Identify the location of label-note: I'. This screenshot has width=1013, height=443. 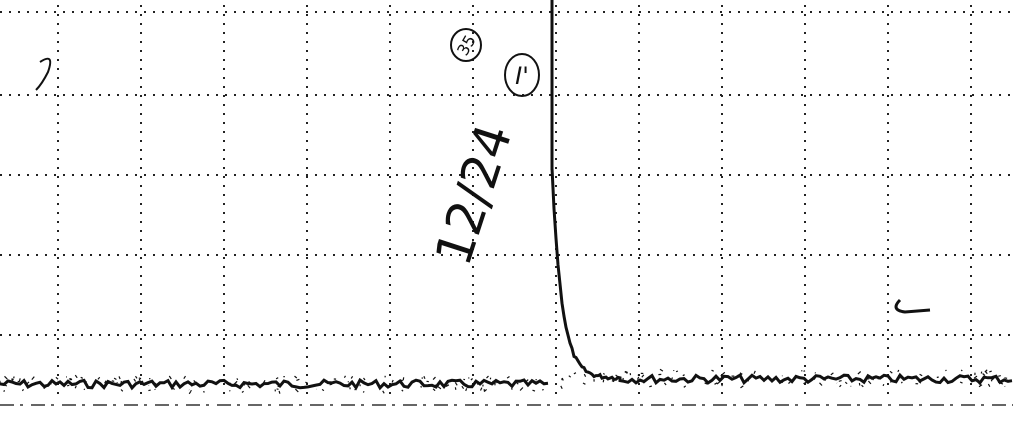
(522, 76).